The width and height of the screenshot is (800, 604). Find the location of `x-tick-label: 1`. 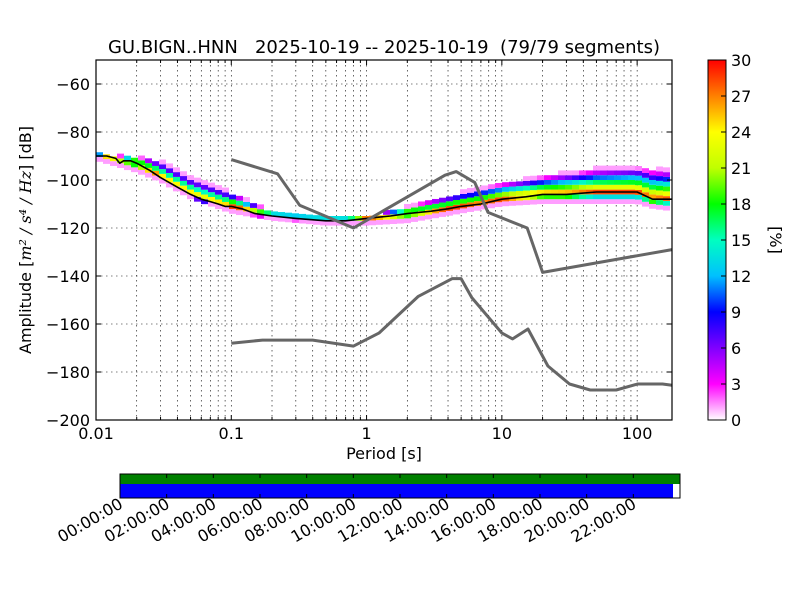

x-tick-label: 1 is located at coordinates (366, 433).